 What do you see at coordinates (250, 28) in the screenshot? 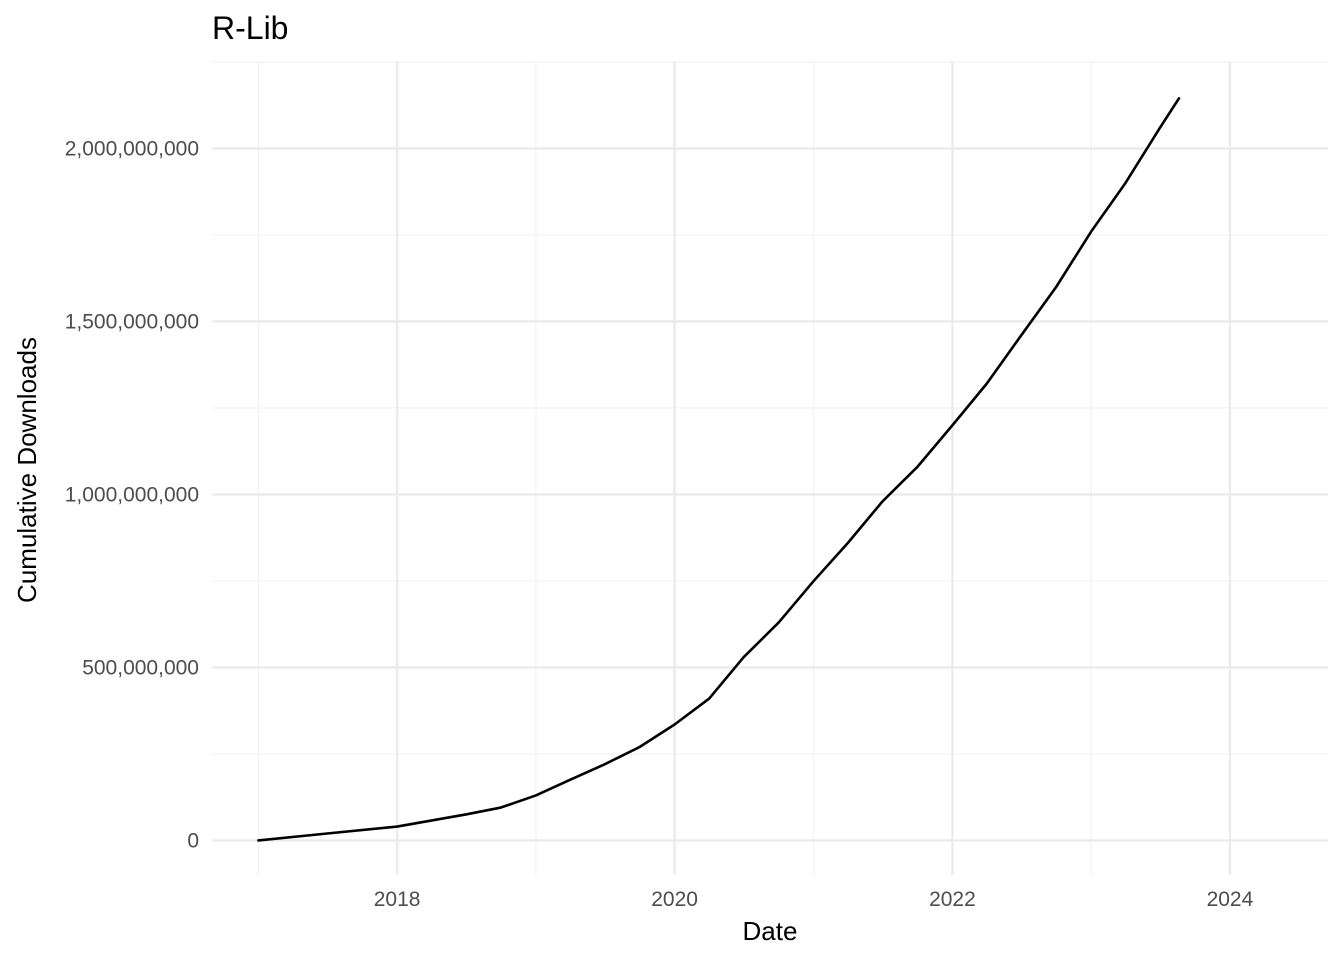
I see `chart-title: R-Lib` at bounding box center [250, 28].